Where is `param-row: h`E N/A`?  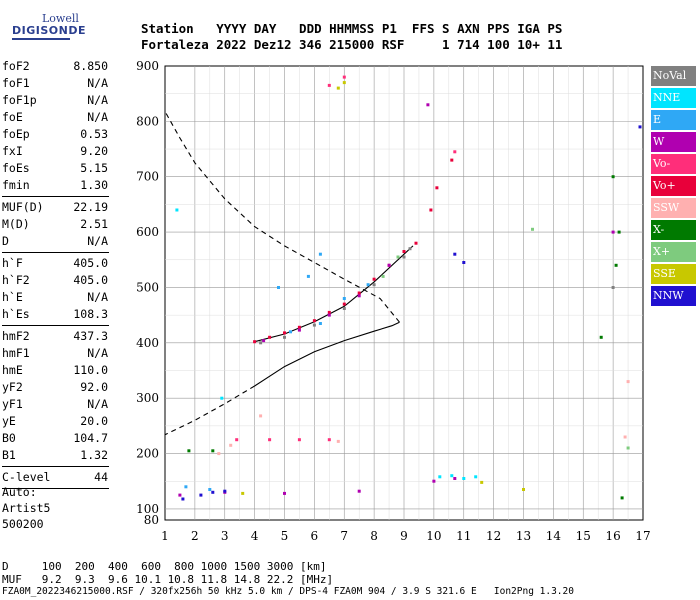
param-row: h`E N/A is located at coordinates (55, 297).